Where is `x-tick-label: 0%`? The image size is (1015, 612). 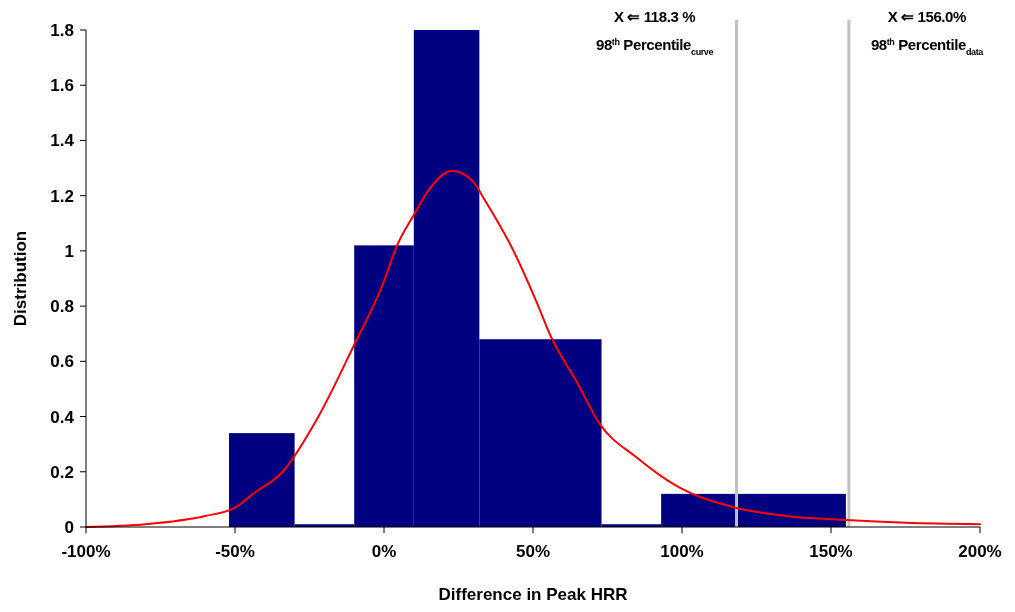 x-tick-label: 0% is located at coordinates (384, 551).